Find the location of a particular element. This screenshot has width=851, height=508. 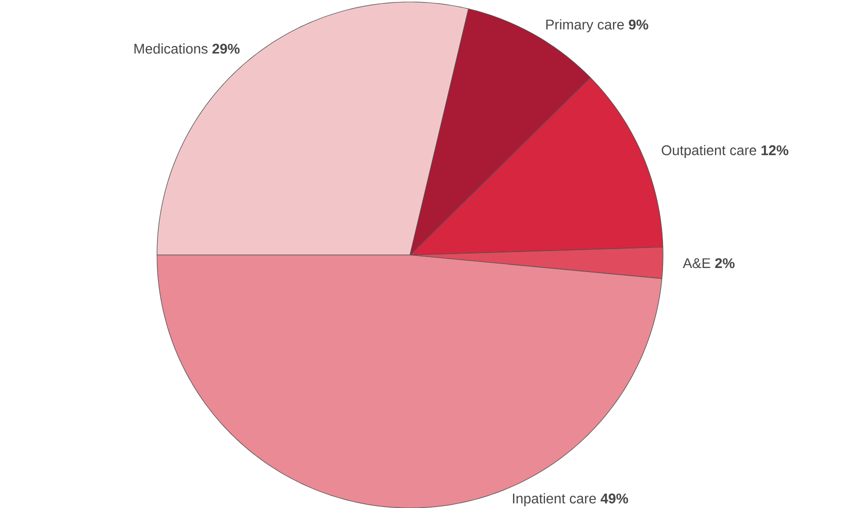

data-label: 12% is located at coordinates (775, 150).